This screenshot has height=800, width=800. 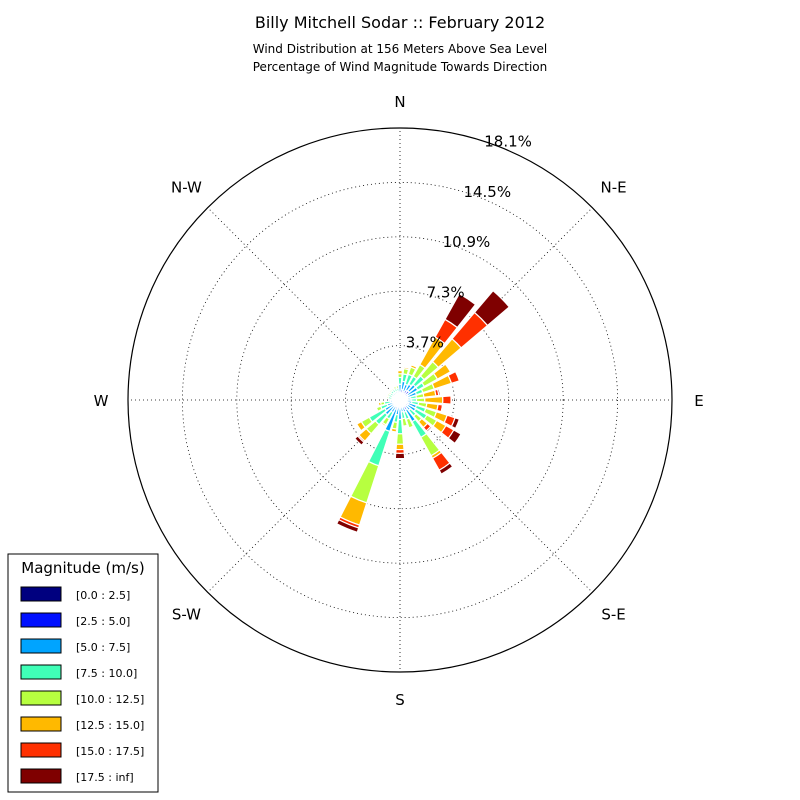 What do you see at coordinates (110, 699) in the screenshot?
I see `legend-label: [10.0 : 12.5]` at bounding box center [110, 699].